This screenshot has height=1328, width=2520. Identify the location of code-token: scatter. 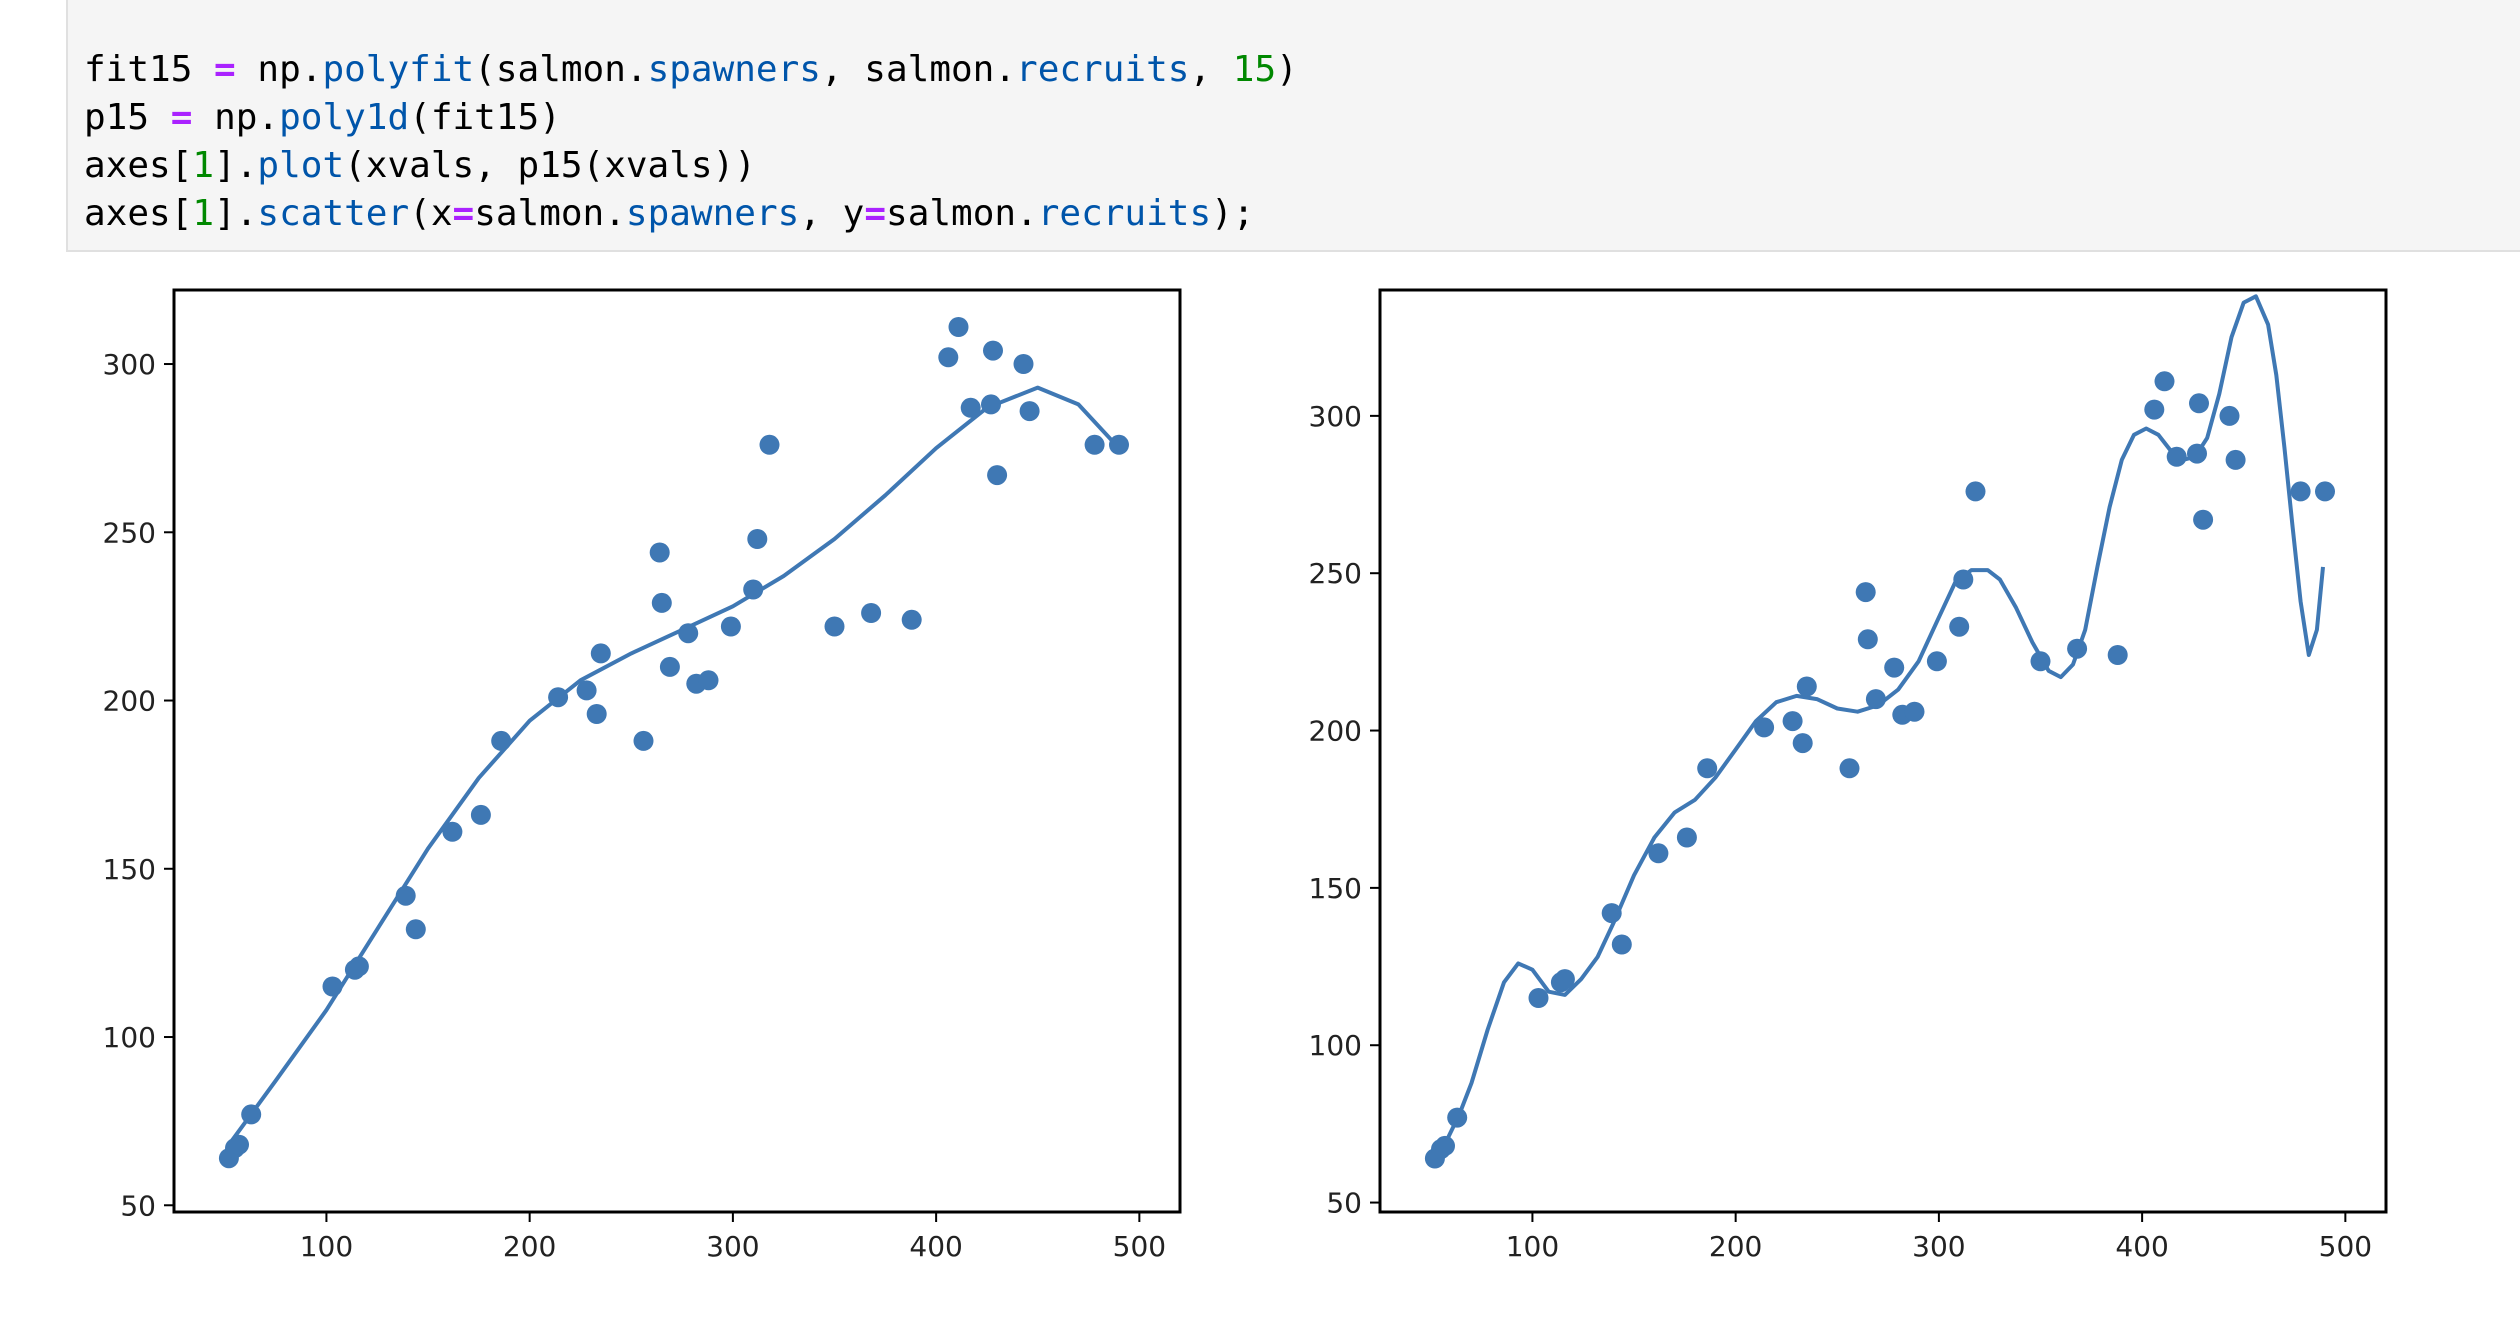
(333, 213).